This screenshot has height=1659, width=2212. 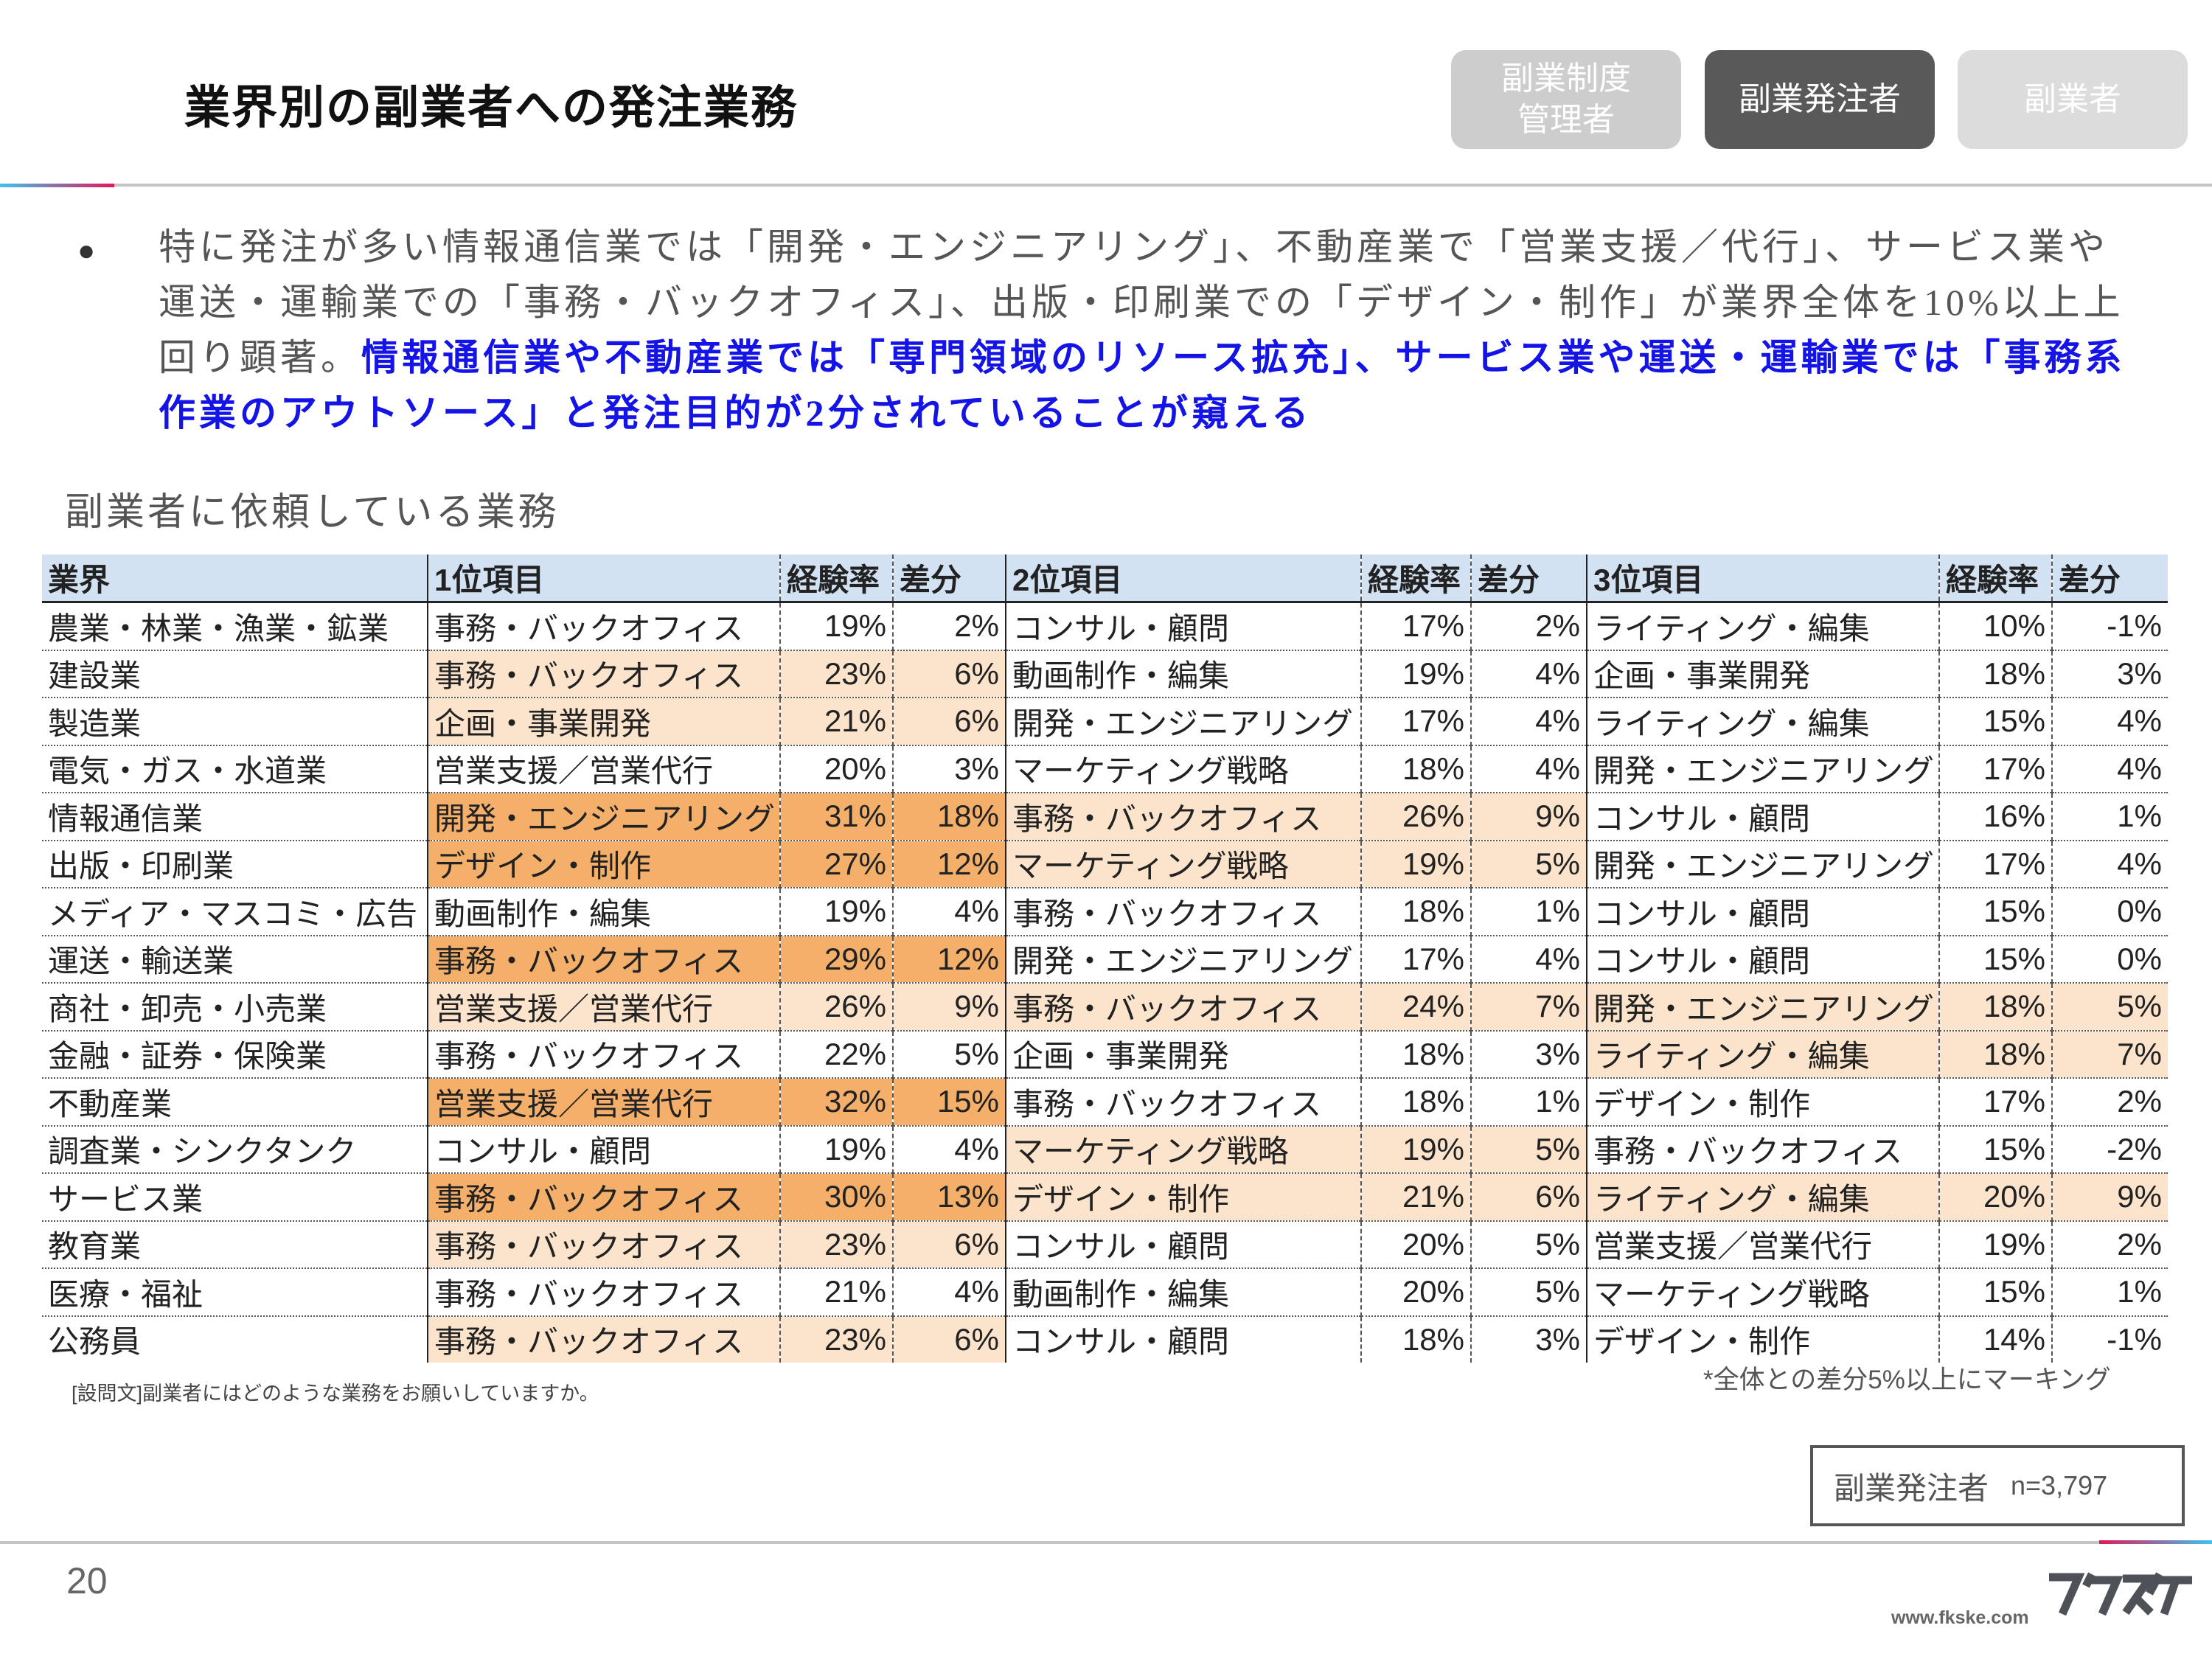 What do you see at coordinates (836, 769) in the screenshot?
I see `rank1-rate-cell: 20%` at bounding box center [836, 769].